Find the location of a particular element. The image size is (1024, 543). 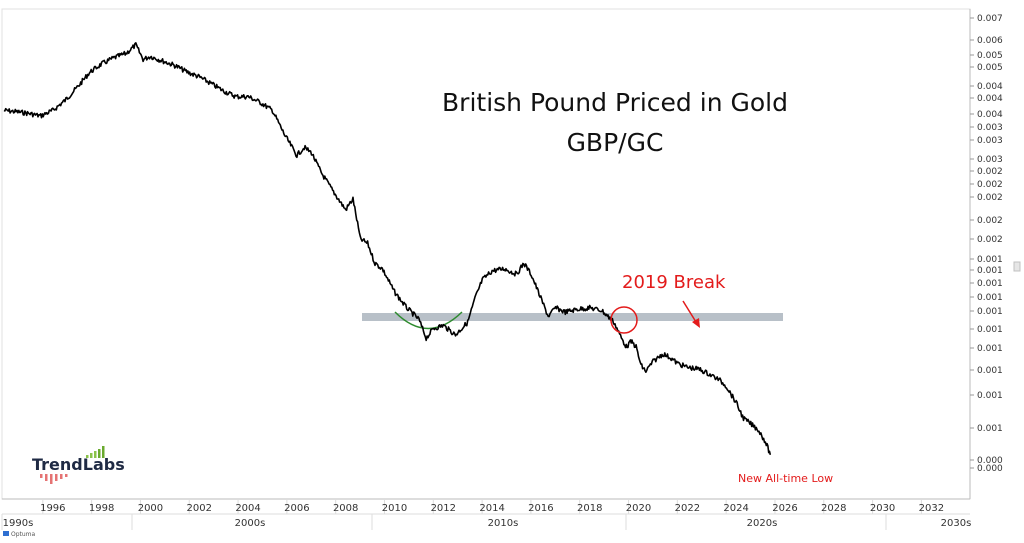

era-label: 2030s is located at coordinates (956, 523).